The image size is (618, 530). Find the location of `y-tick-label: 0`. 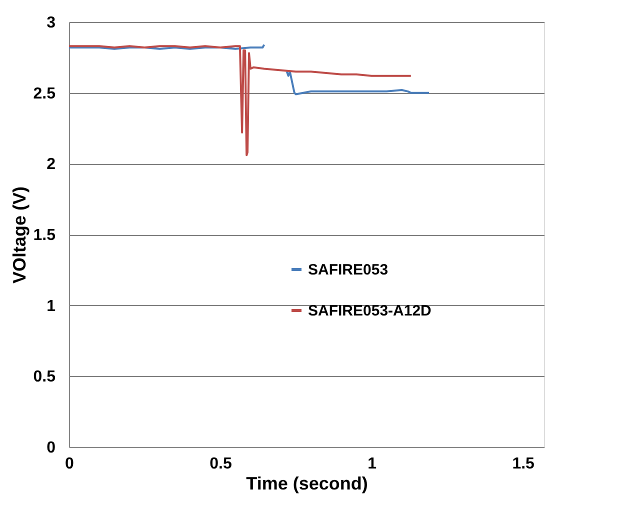

y-tick-label: 0 is located at coordinates (51, 448).